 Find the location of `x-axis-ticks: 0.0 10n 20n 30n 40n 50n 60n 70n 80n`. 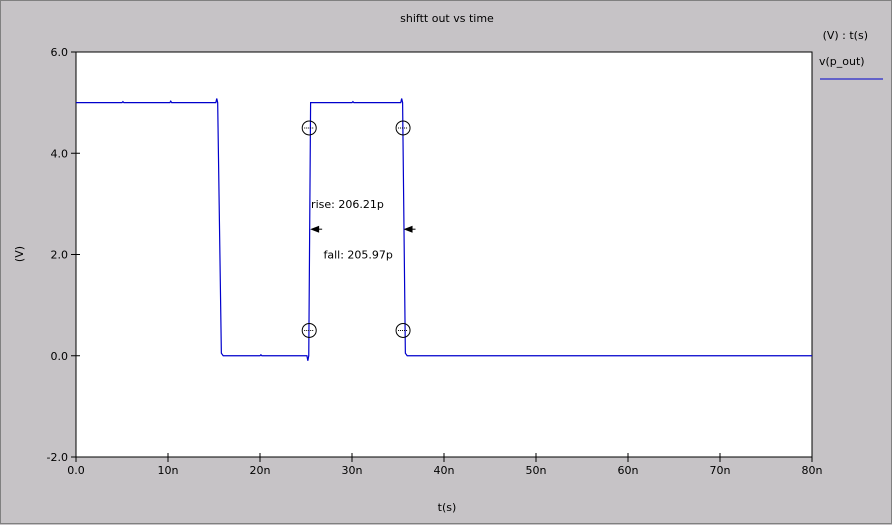

x-axis-ticks: 0.0 10n 20n 30n 40n 50n 60n 70n 80n is located at coordinates (445, 465).